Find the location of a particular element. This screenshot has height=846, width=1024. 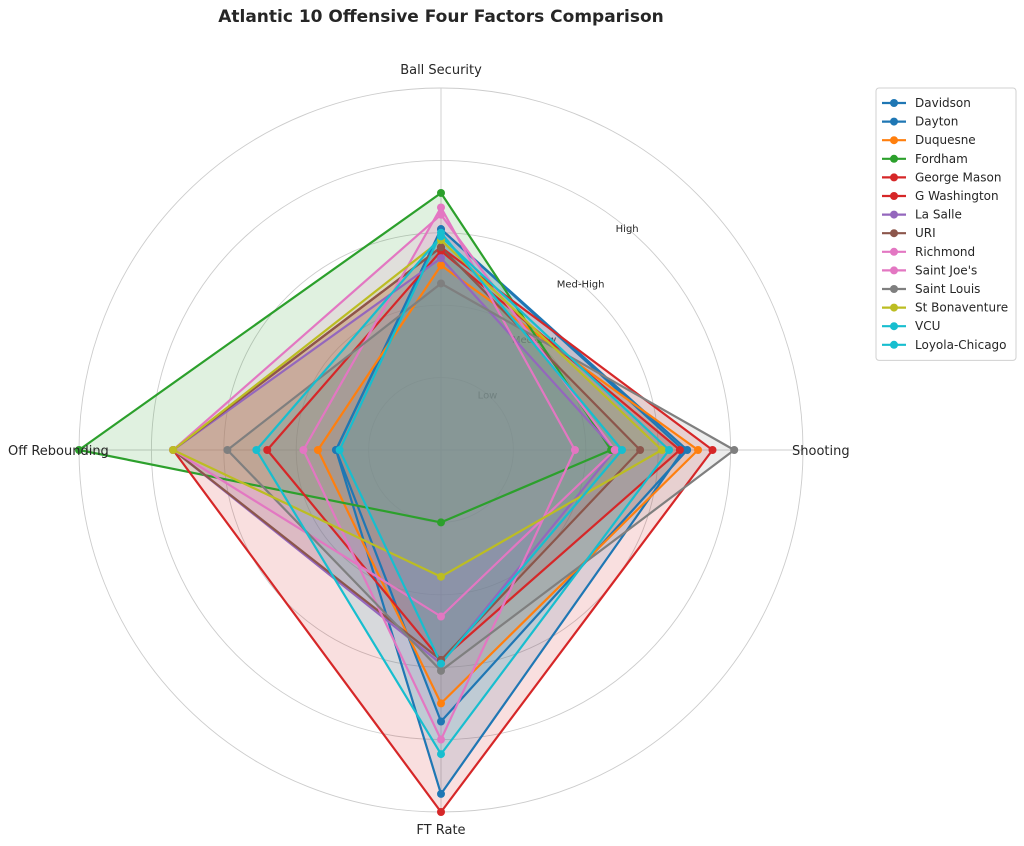

ring-tick-label: Low is located at coordinates (488, 396).